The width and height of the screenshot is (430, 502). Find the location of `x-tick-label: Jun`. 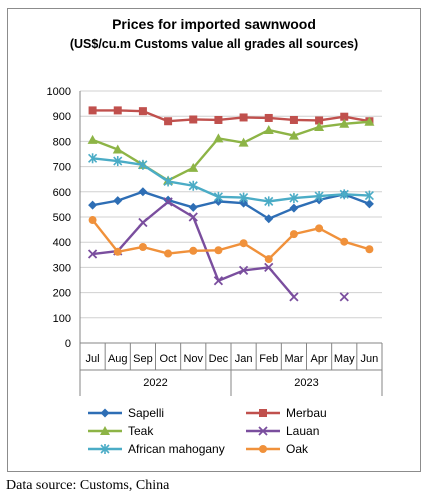

x-tick-label: Jun is located at coordinates (370, 359).